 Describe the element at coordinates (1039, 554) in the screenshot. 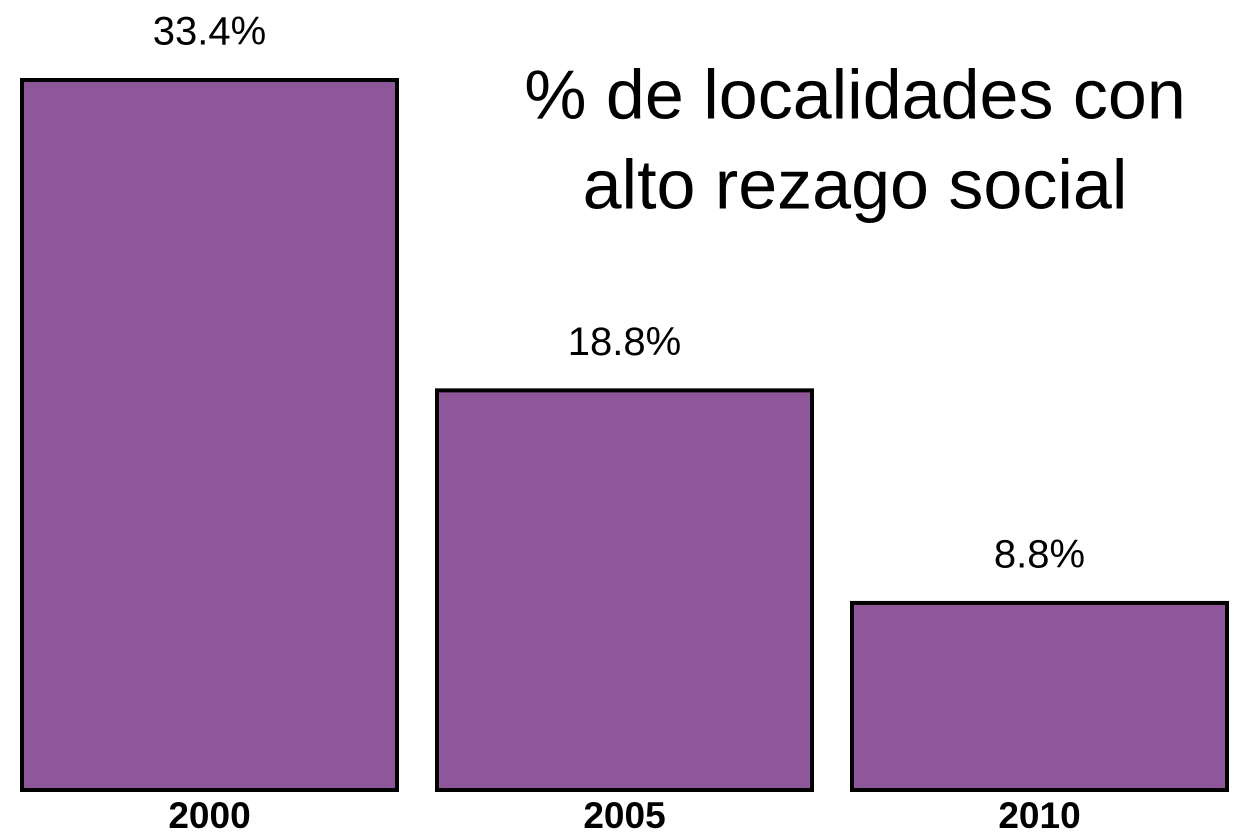

I see `value-label: 8.8%` at that location.